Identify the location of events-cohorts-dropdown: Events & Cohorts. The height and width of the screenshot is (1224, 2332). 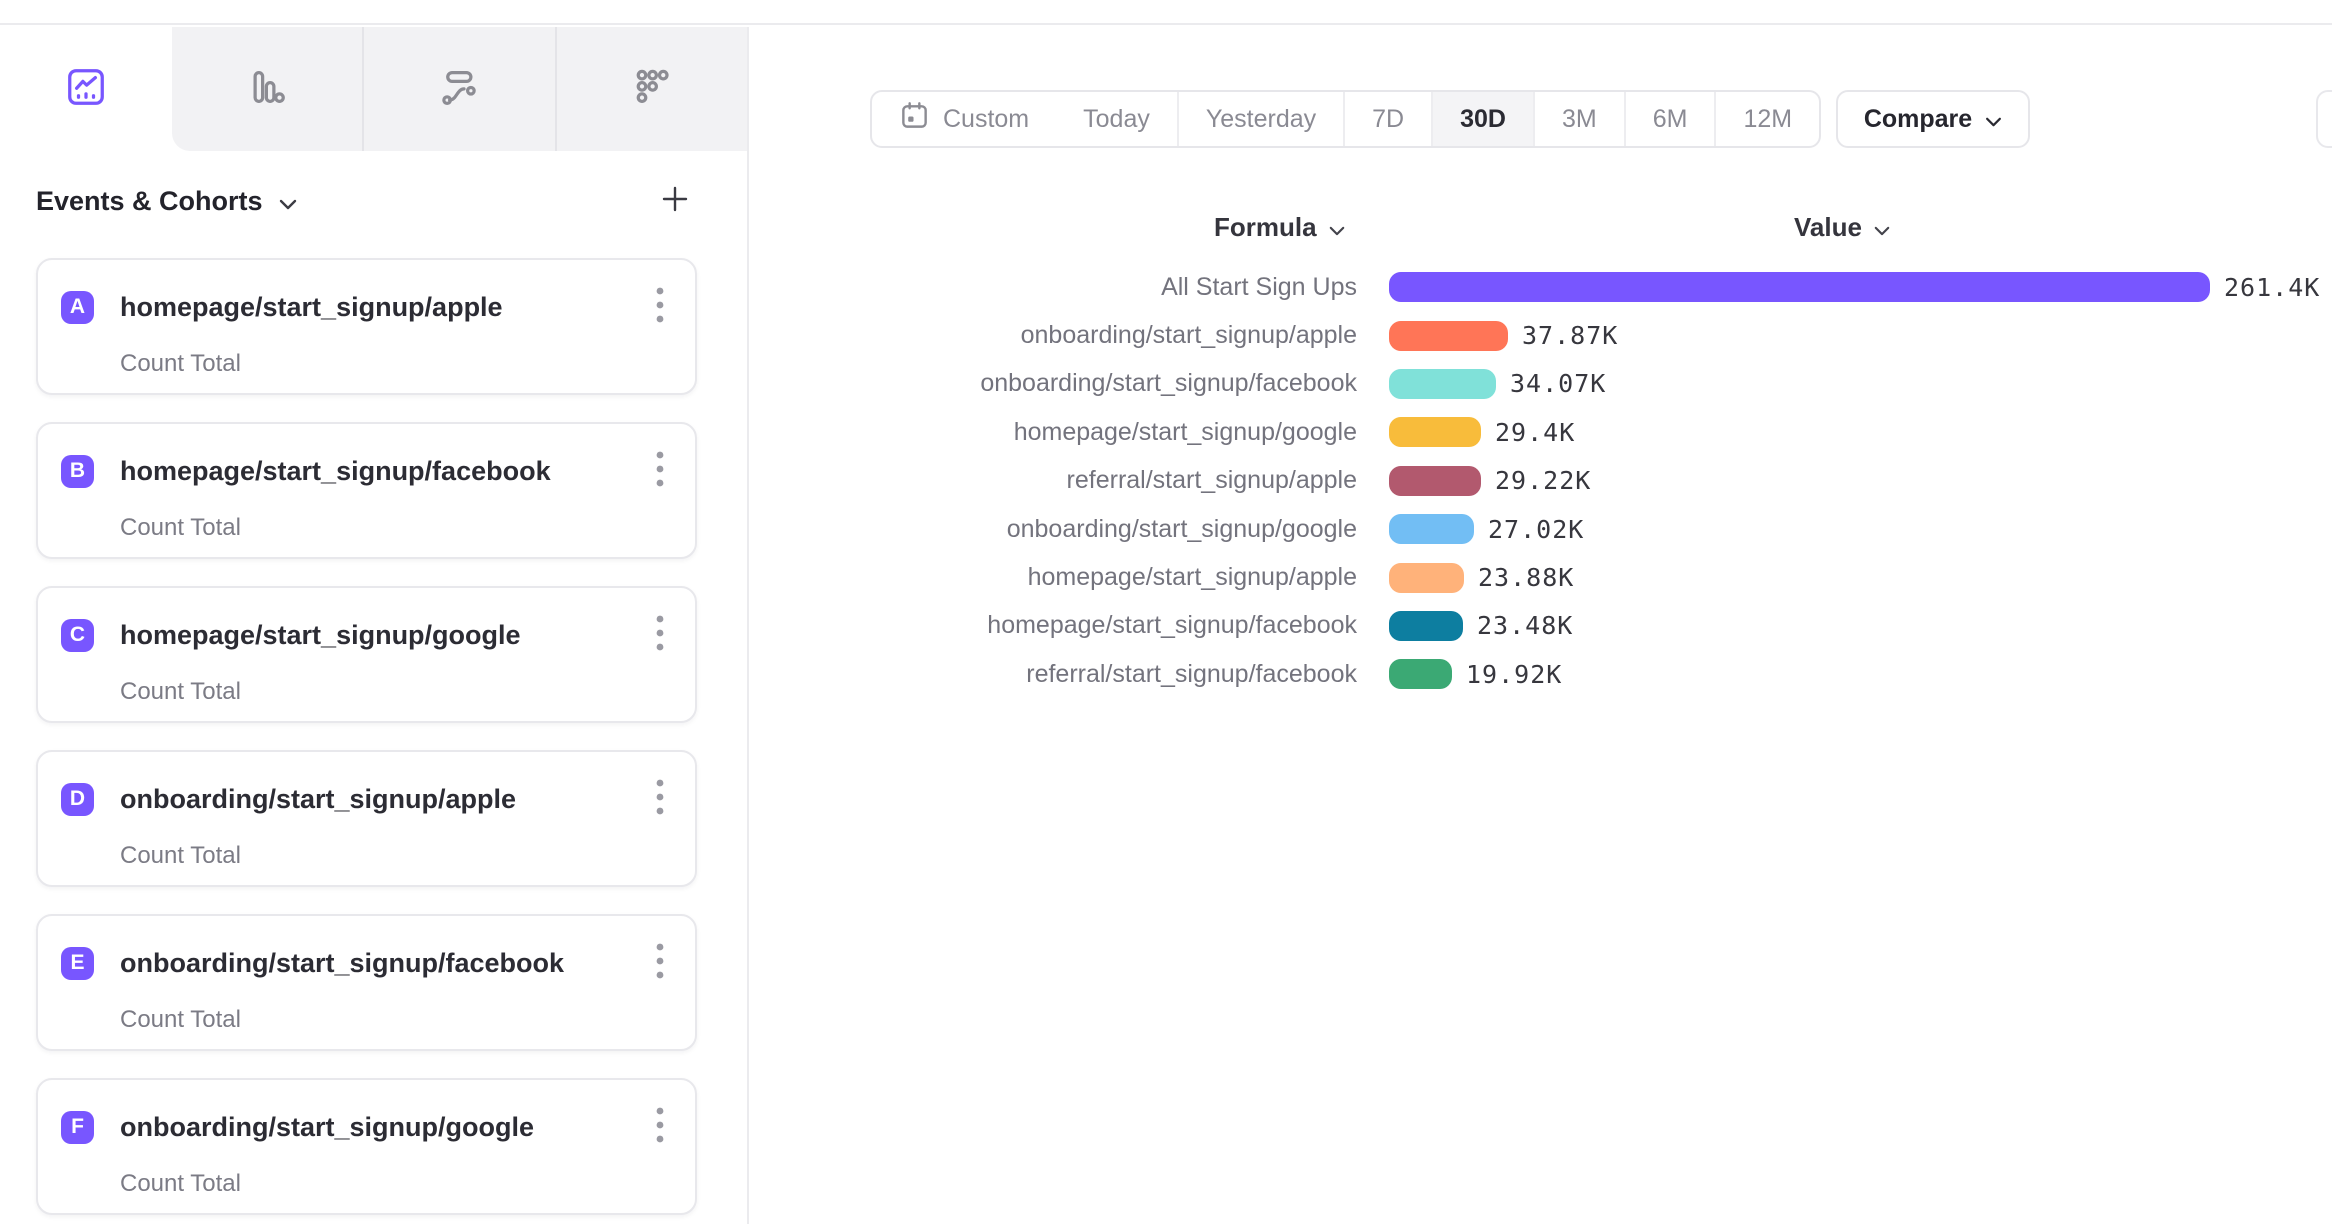
(166, 201).